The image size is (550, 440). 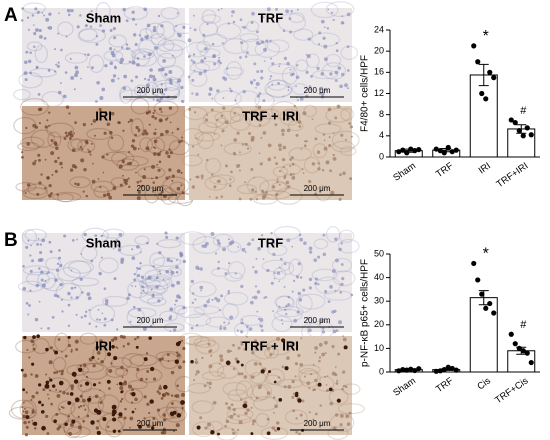 I want to click on scale-bar-label: 200 μm, so click(x=150, y=320).